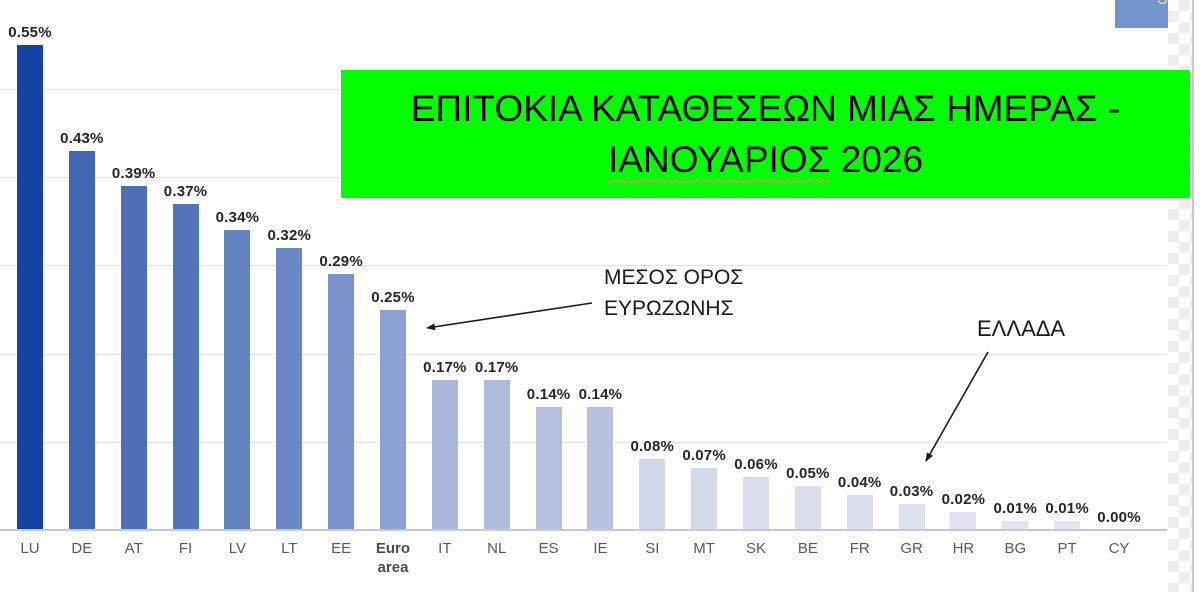 The image size is (1200, 592). I want to click on bar-nl, so click(496, 455).